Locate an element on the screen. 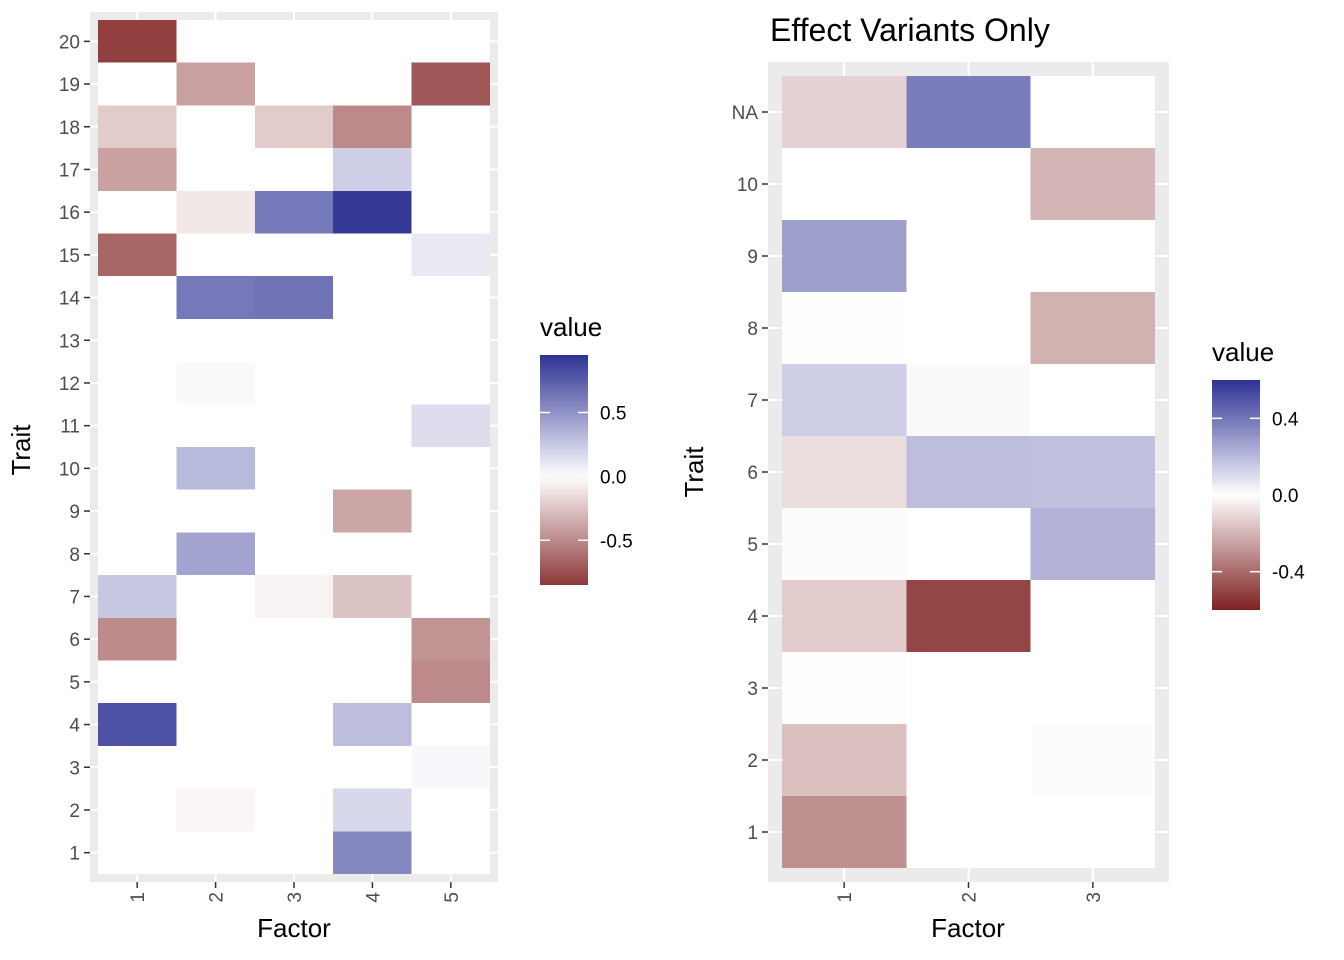 This screenshot has width=1344, height=960. y-tick-label: NA is located at coordinates (745, 113).